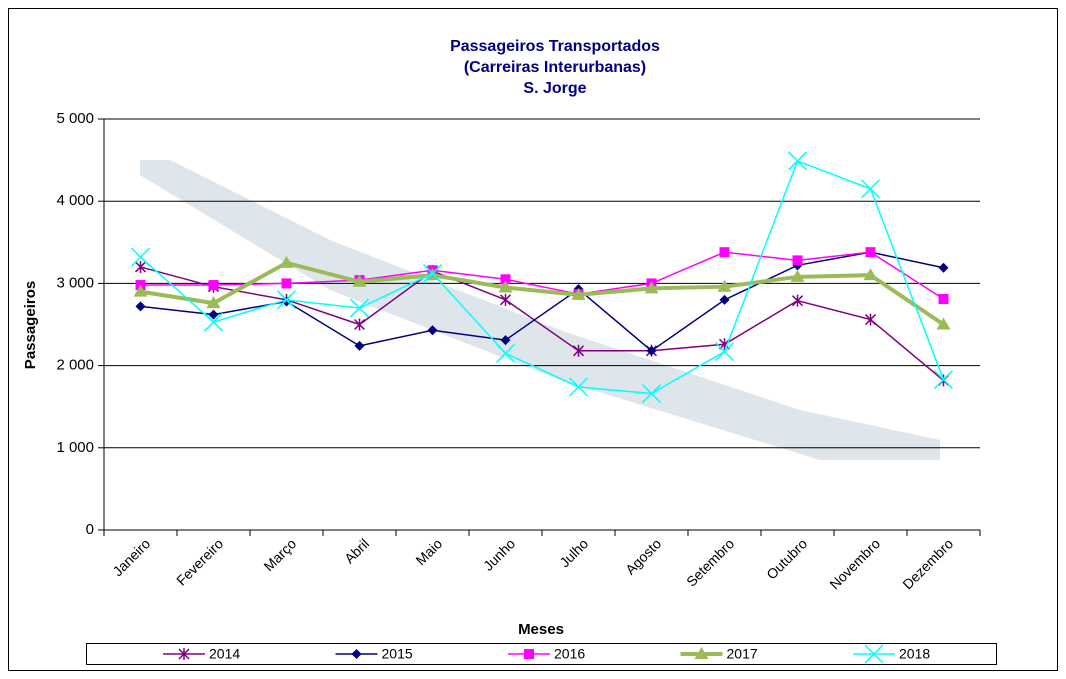 The image size is (1066, 679). What do you see at coordinates (90, 529) in the screenshot?
I see `y-tick-label: 0` at bounding box center [90, 529].